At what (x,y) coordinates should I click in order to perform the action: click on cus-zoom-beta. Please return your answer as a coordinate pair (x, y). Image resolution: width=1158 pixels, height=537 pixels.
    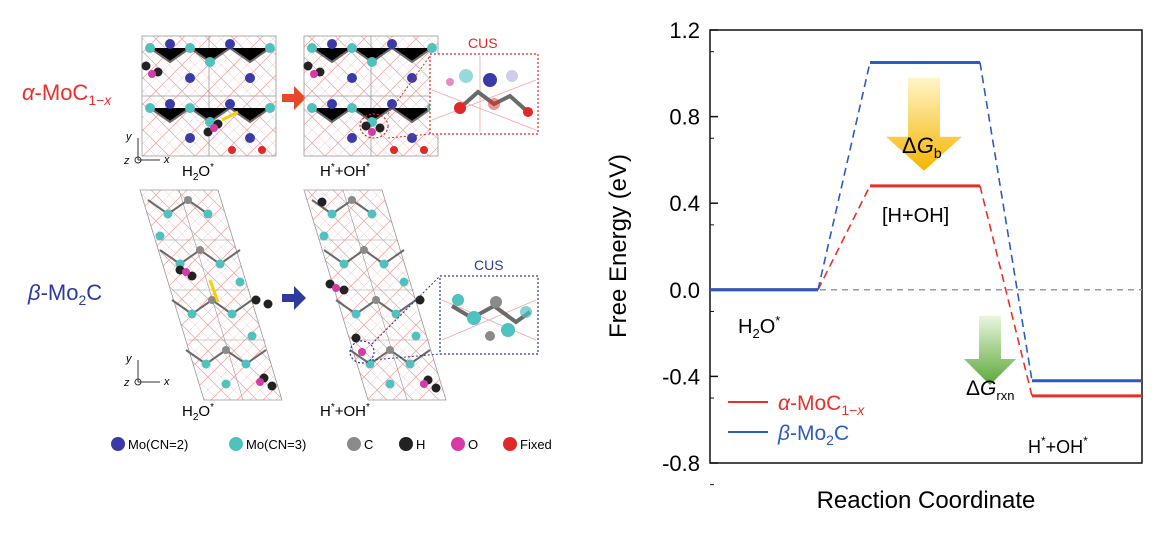
    Looking at the image, I should click on (489, 315).